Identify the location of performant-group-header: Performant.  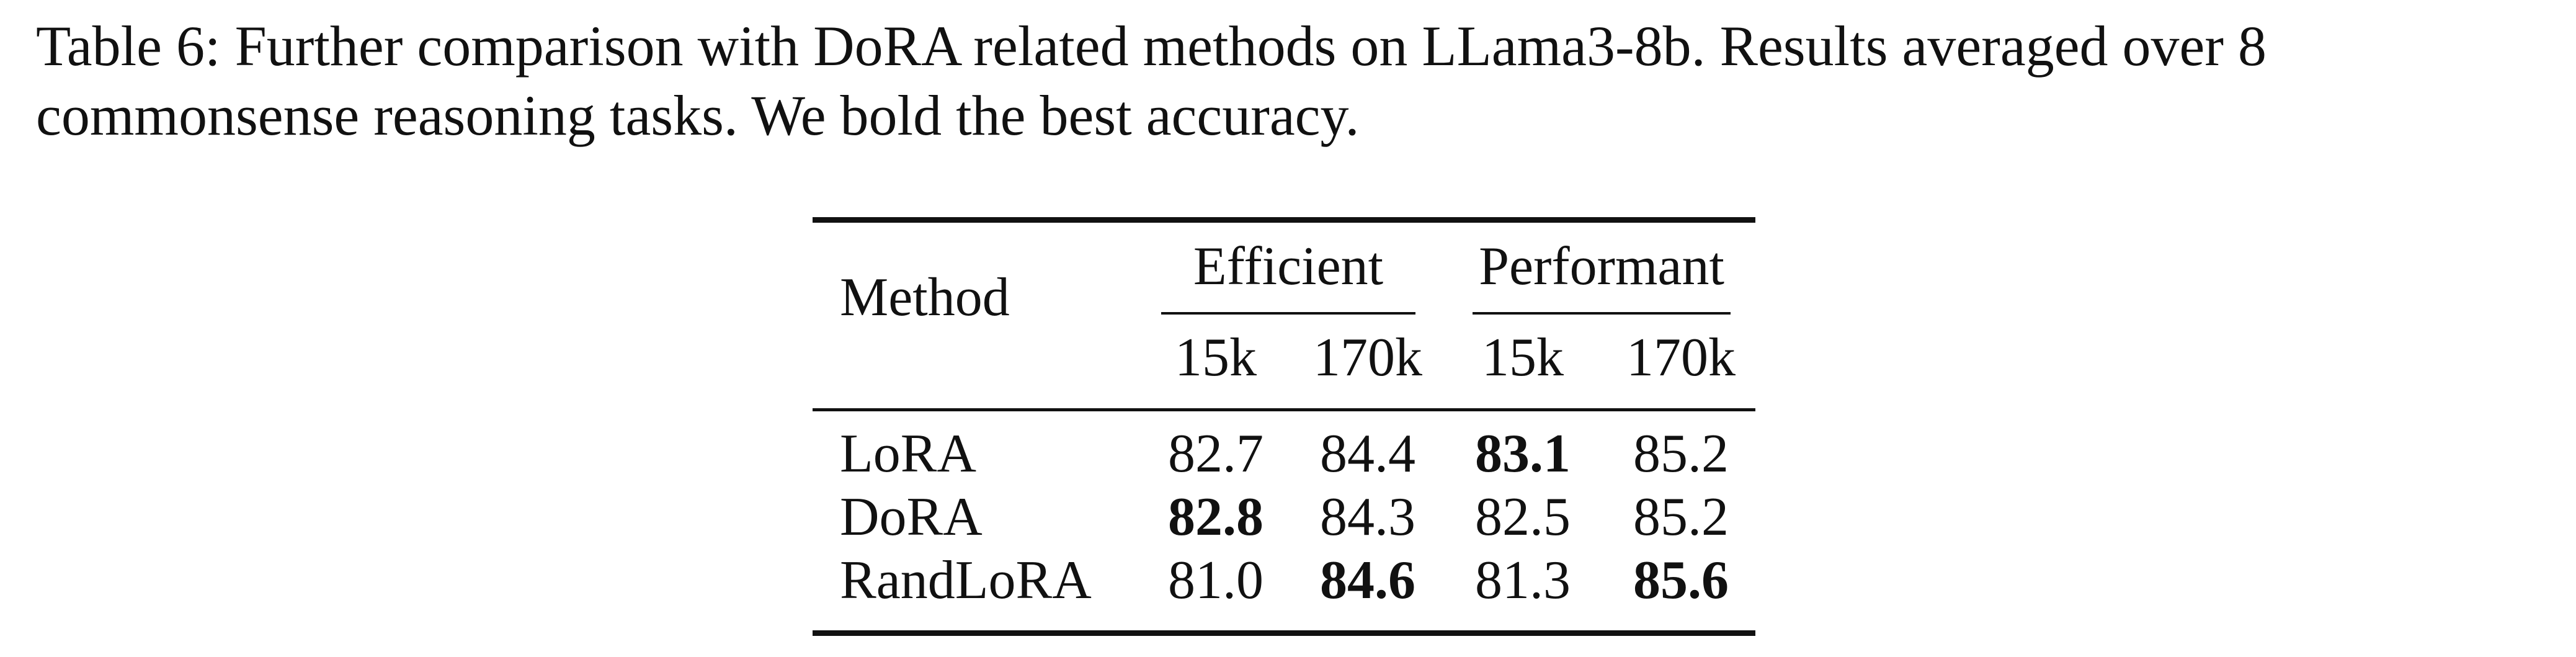
(1601, 266).